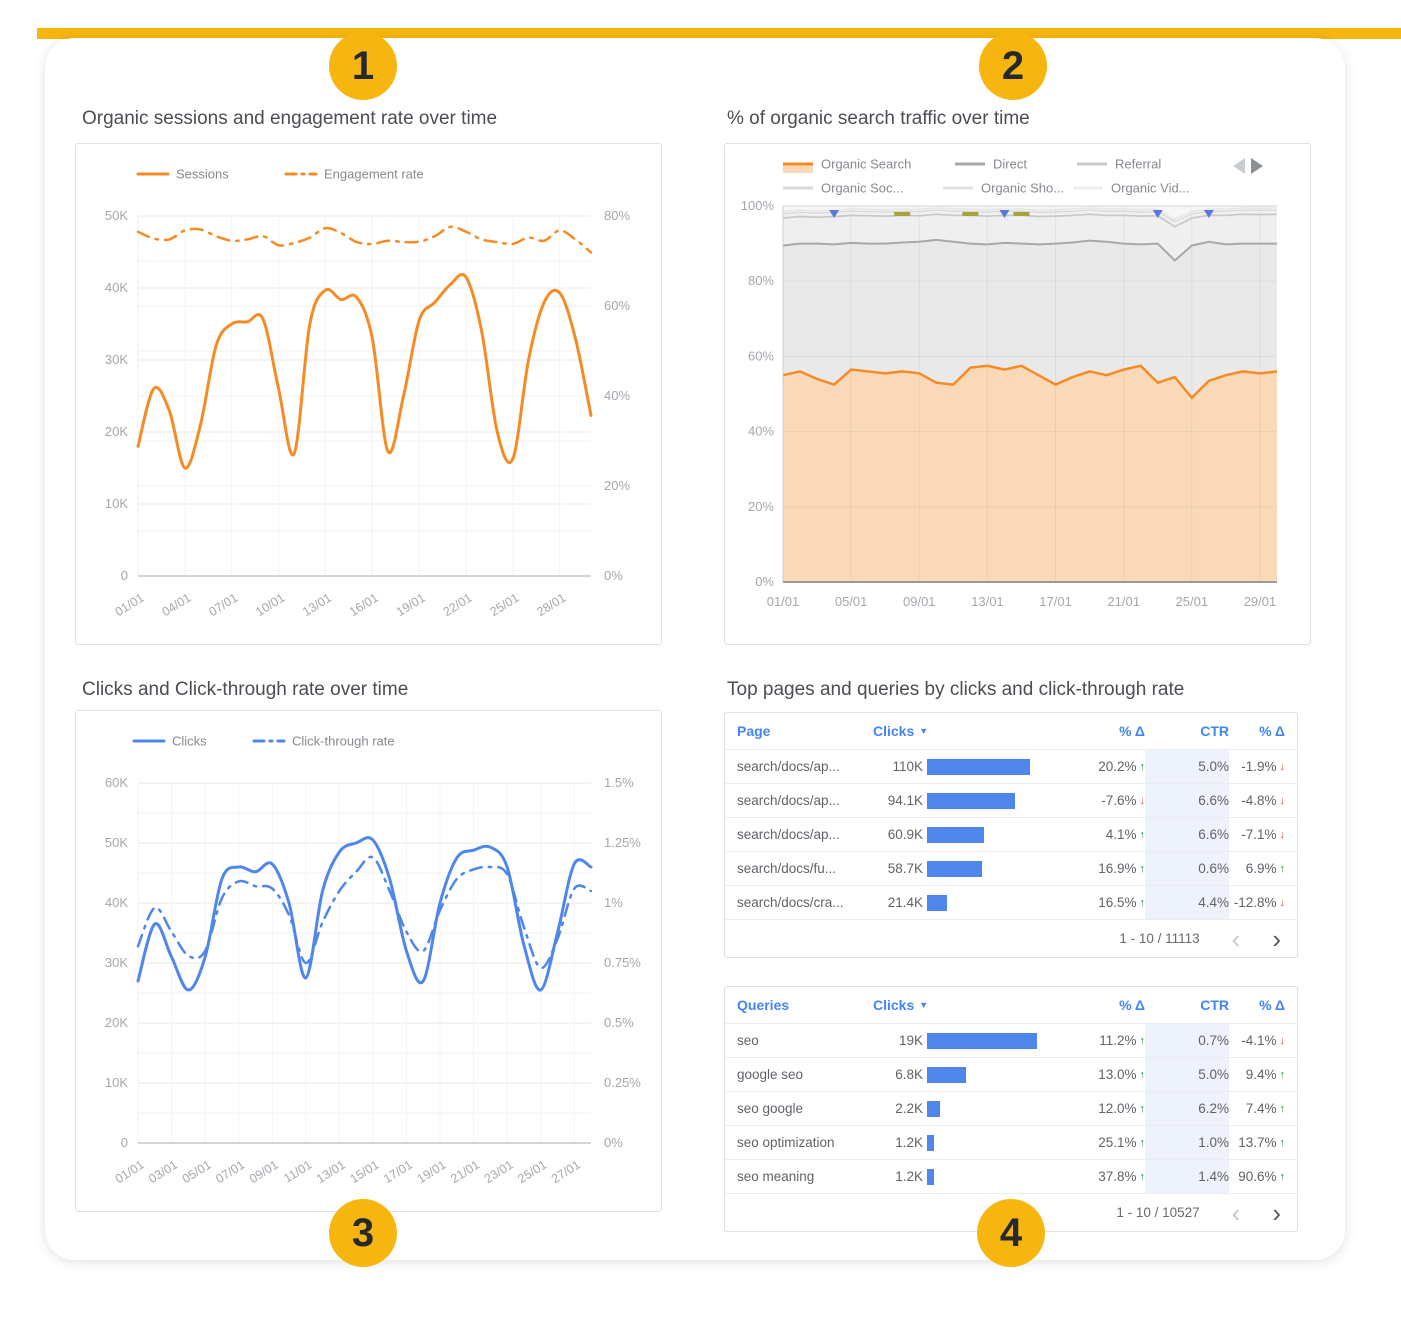 The height and width of the screenshot is (1330, 1401). I want to click on dimension-cell: seo google, so click(770, 1108).